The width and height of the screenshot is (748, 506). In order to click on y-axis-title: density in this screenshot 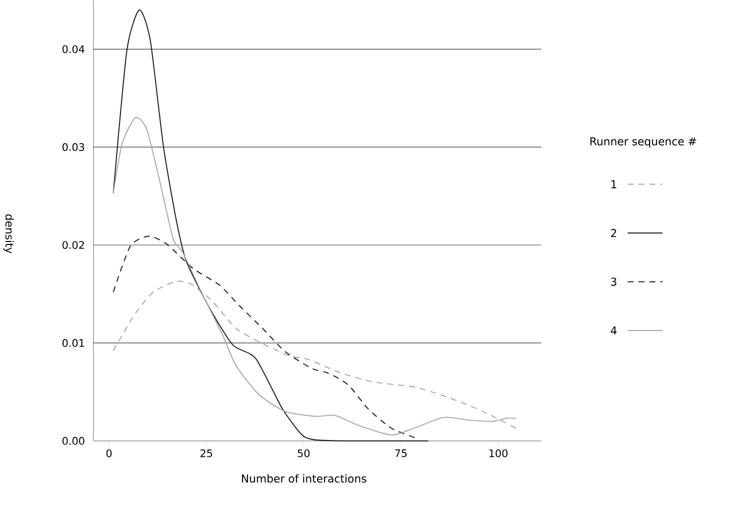, I will do `click(8, 234)`.